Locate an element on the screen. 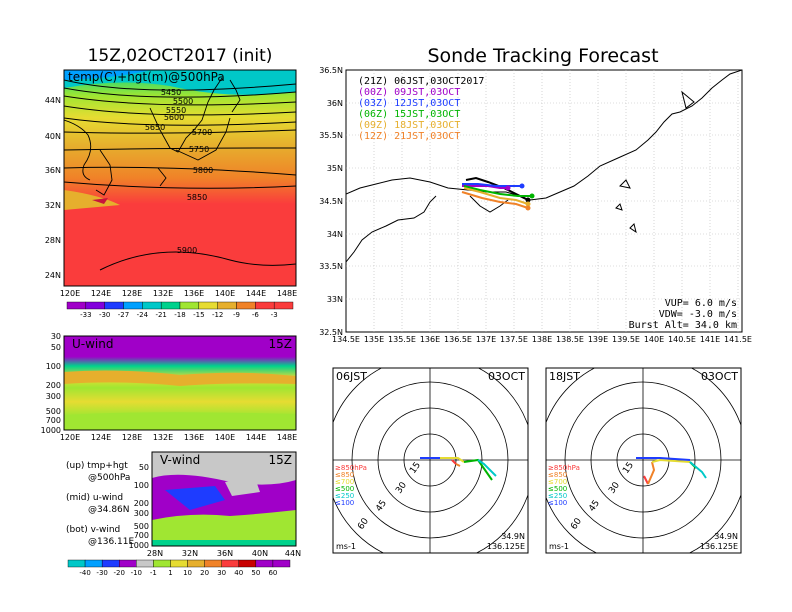  lon-tick: 140.5E is located at coordinates (682, 339).